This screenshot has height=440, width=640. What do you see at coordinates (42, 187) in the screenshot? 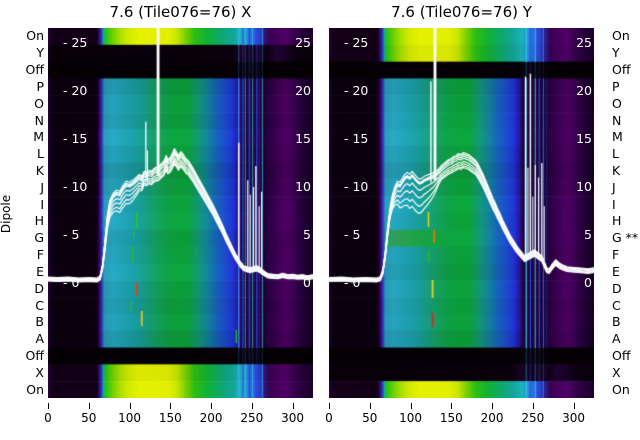
I see `row-label-left: J` at bounding box center [42, 187].